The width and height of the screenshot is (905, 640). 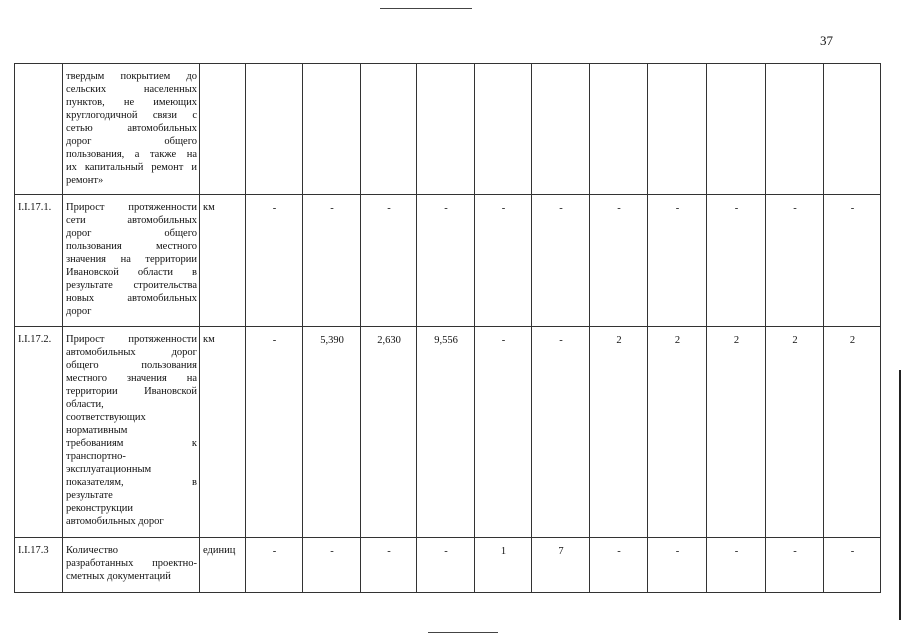 What do you see at coordinates (118, 576) in the screenshot?
I see `description-line: сметных документаций` at bounding box center [118, 576].